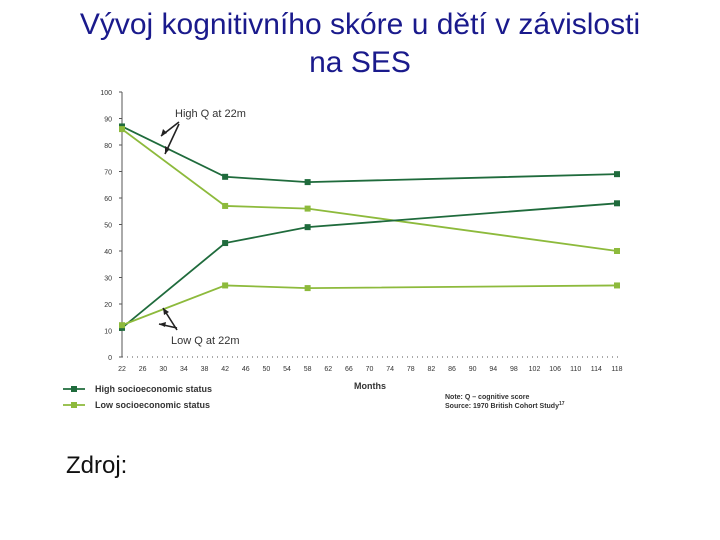  I want to click on x-tick-label: 58, so click(308, 369).